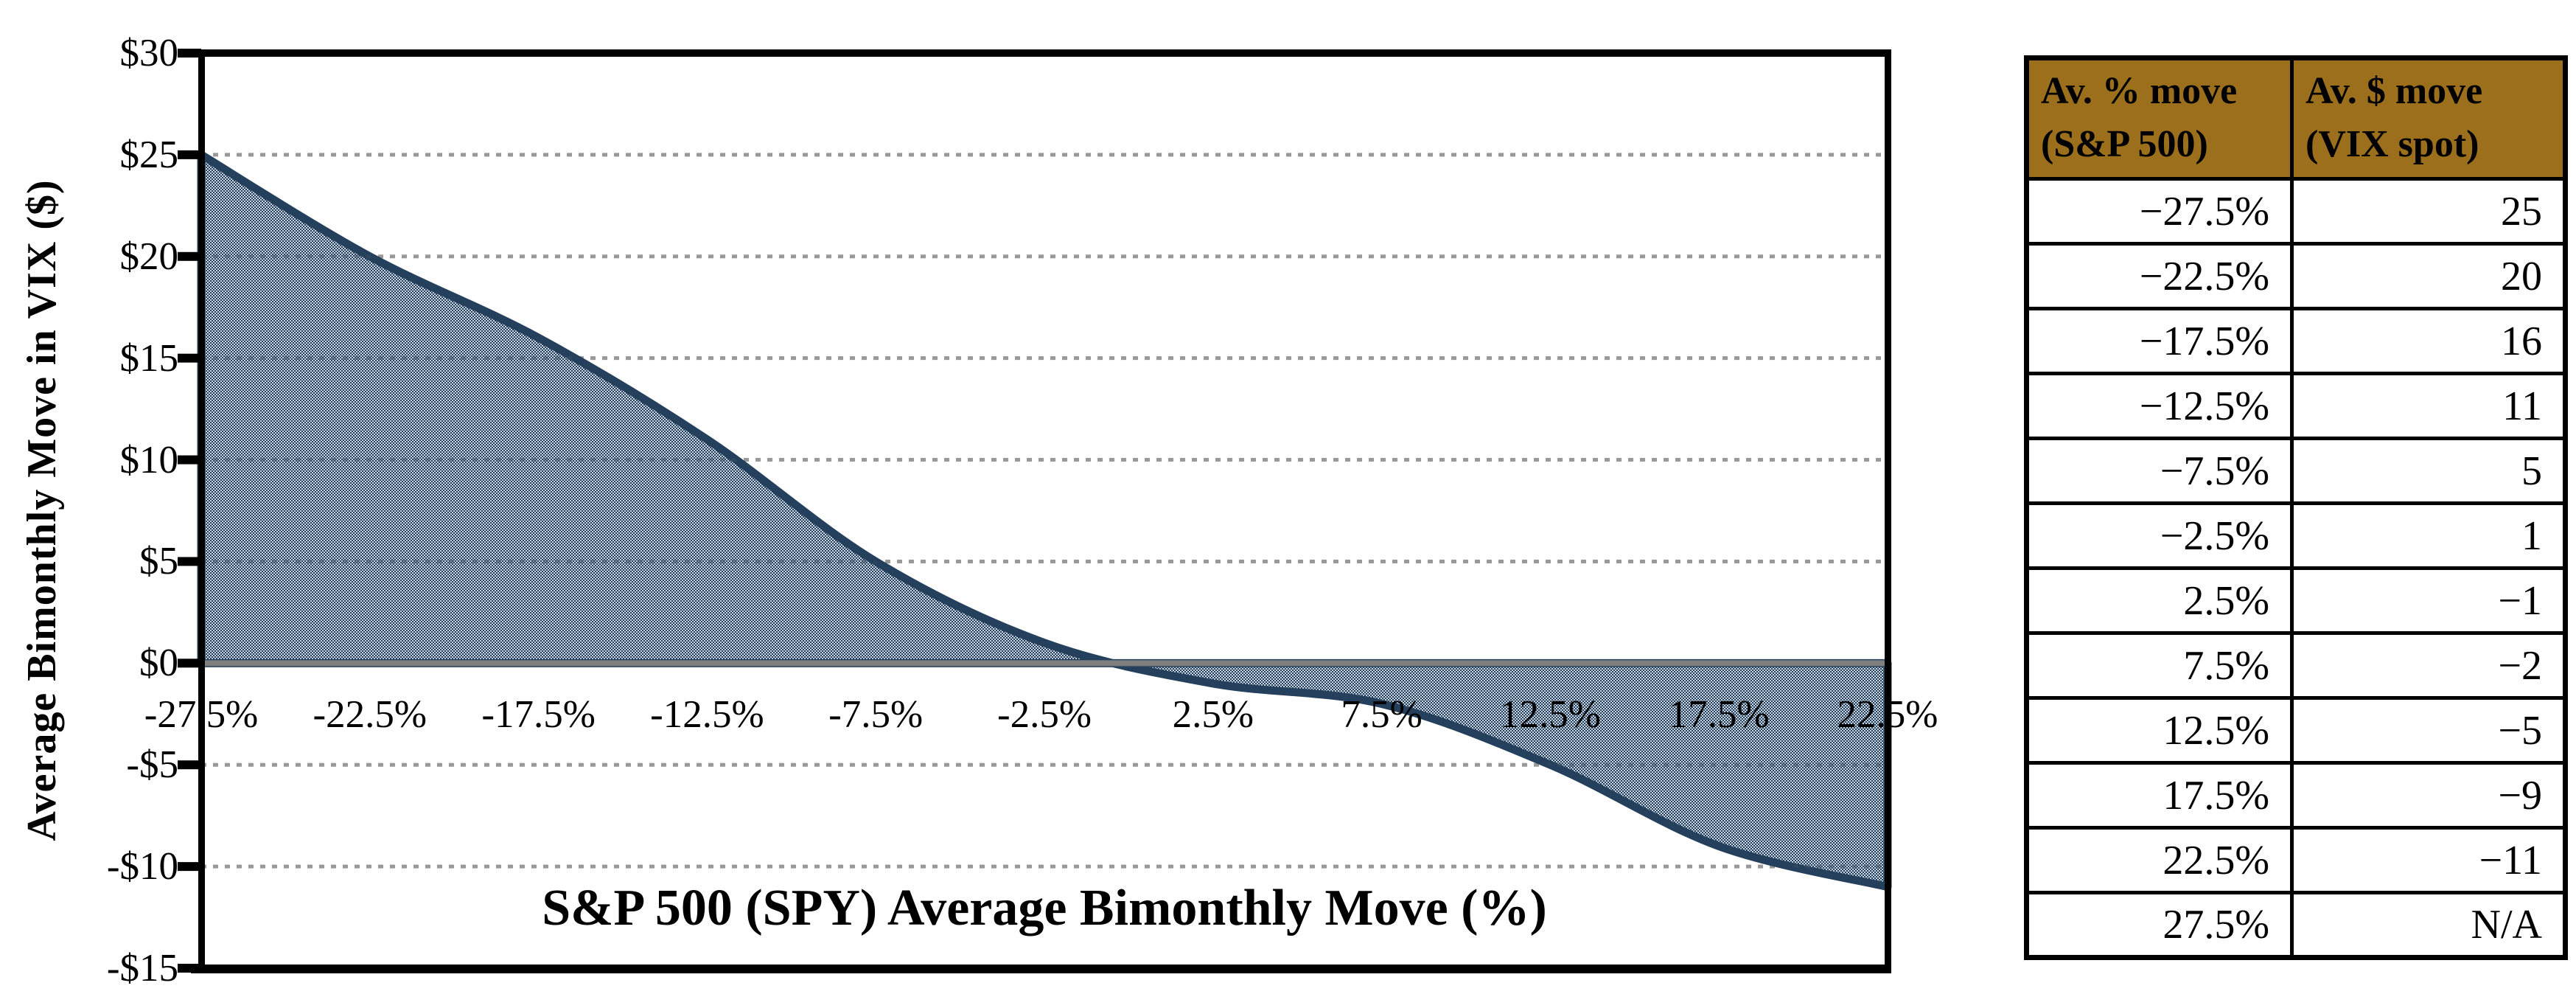 The image size is (2576, 994). I want to click on usd-move-cell: 5, so click(2428, 471).